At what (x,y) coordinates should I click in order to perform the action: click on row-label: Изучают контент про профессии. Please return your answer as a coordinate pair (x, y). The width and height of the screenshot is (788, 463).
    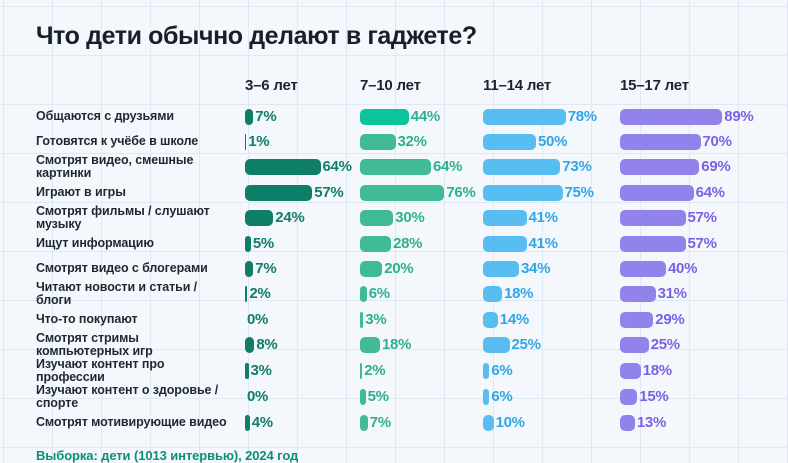
    Looking at the image, I should click on (100, 370).